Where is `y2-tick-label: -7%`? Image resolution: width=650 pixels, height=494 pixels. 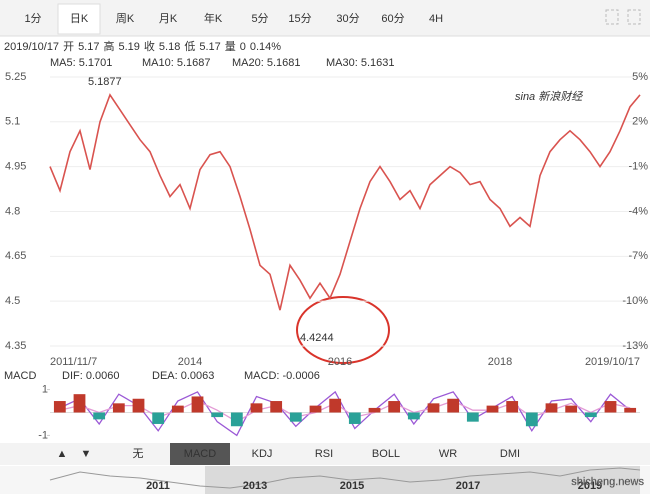 y2-tick-label: -7% is located at coordinates (638, 256).